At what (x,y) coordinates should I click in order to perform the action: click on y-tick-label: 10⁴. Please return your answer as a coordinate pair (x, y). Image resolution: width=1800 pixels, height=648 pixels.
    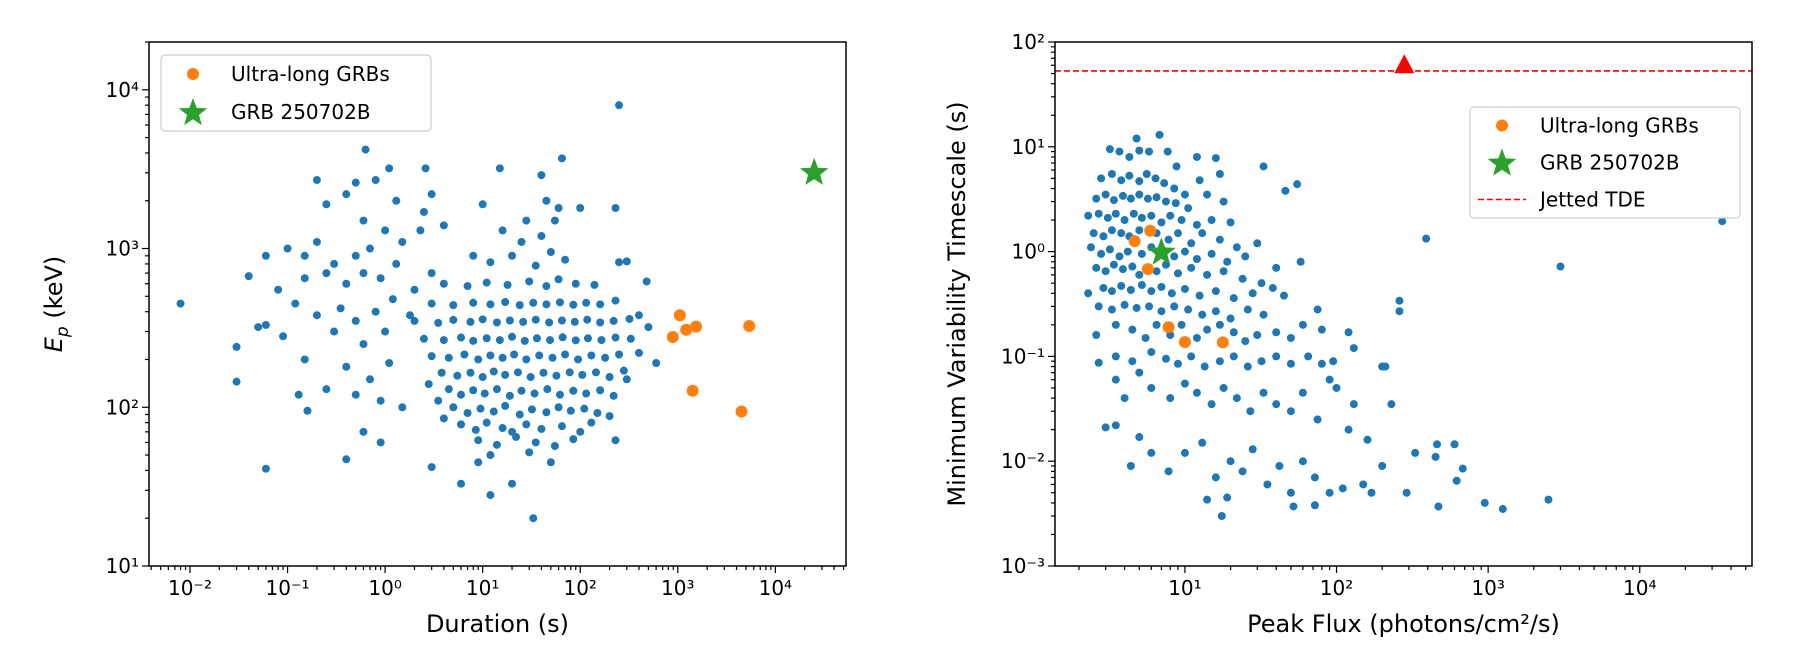
    Looking at the image, I should click on (122, 90).